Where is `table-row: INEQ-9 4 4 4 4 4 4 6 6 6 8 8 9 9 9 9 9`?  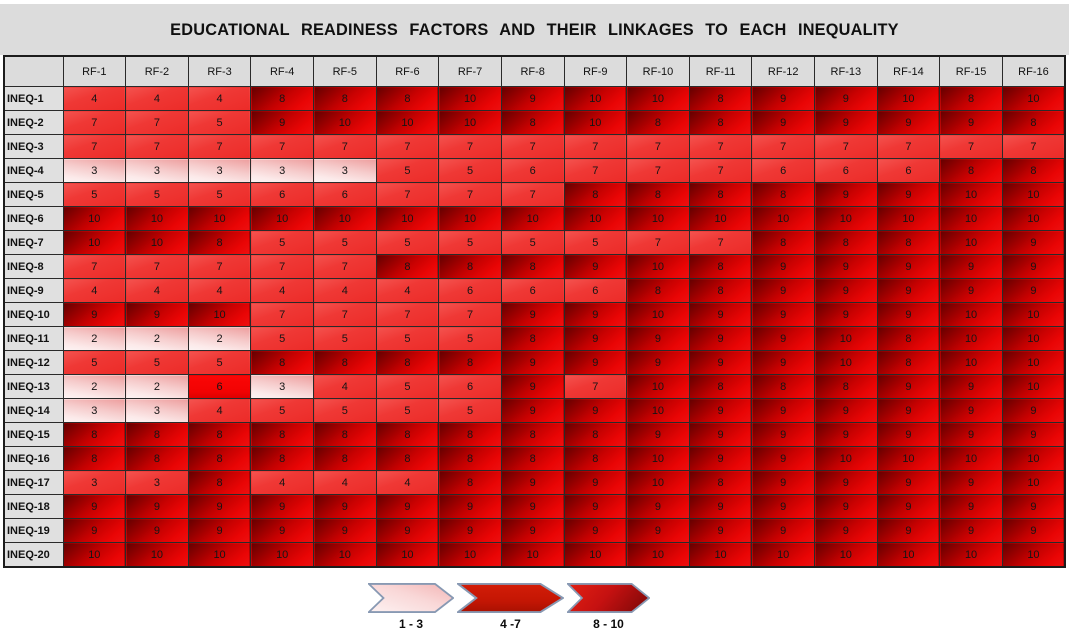 table-row: INEQ-9 4 4 4 4 4 4 6 6 6 8 8 9 9 9 9 9 is located at coordinates (534, 290).